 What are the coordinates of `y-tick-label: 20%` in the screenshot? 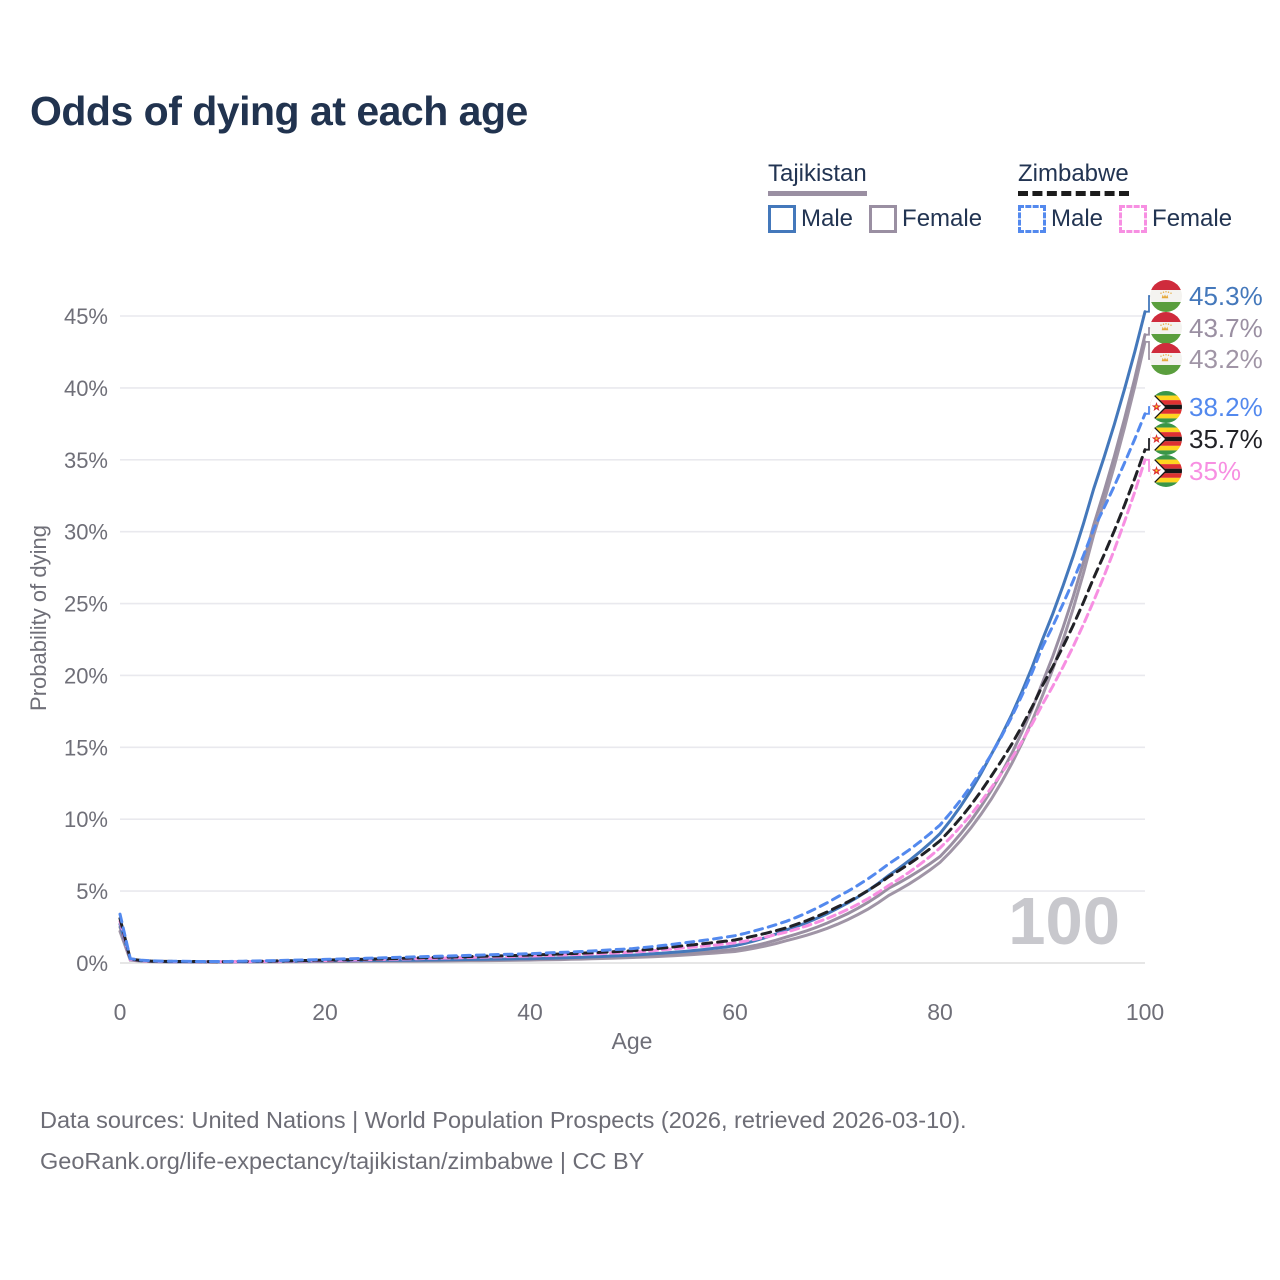 It's located at (86, 675).